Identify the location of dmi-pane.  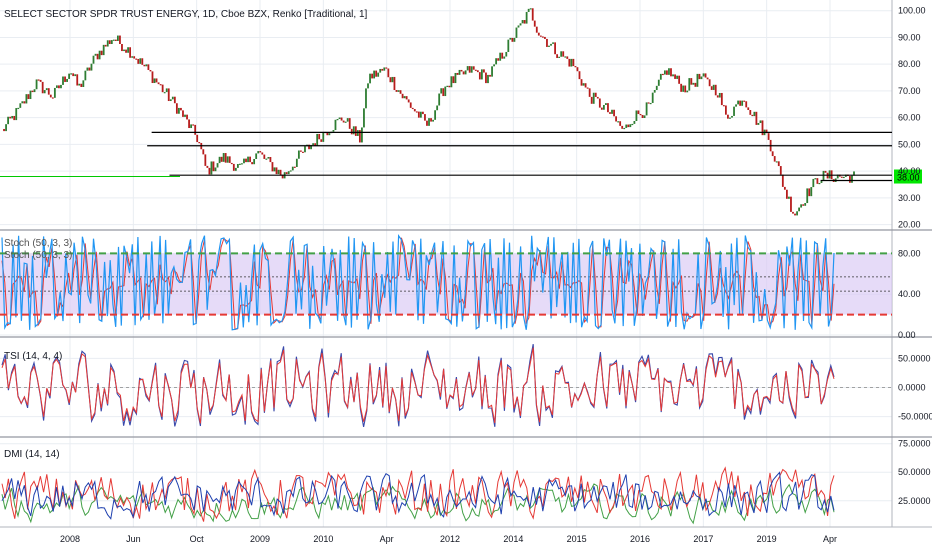
(418, 495).